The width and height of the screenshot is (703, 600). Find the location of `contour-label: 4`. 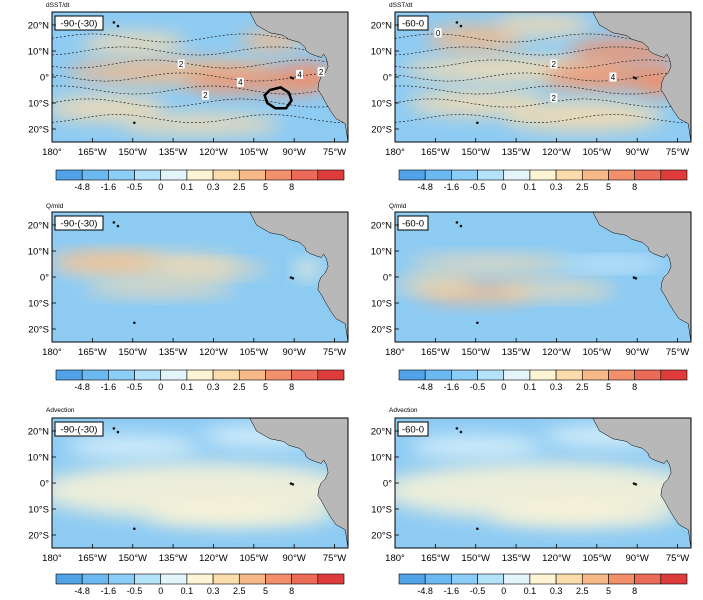

contour-label: 4 is located at coordinates (299, 74).